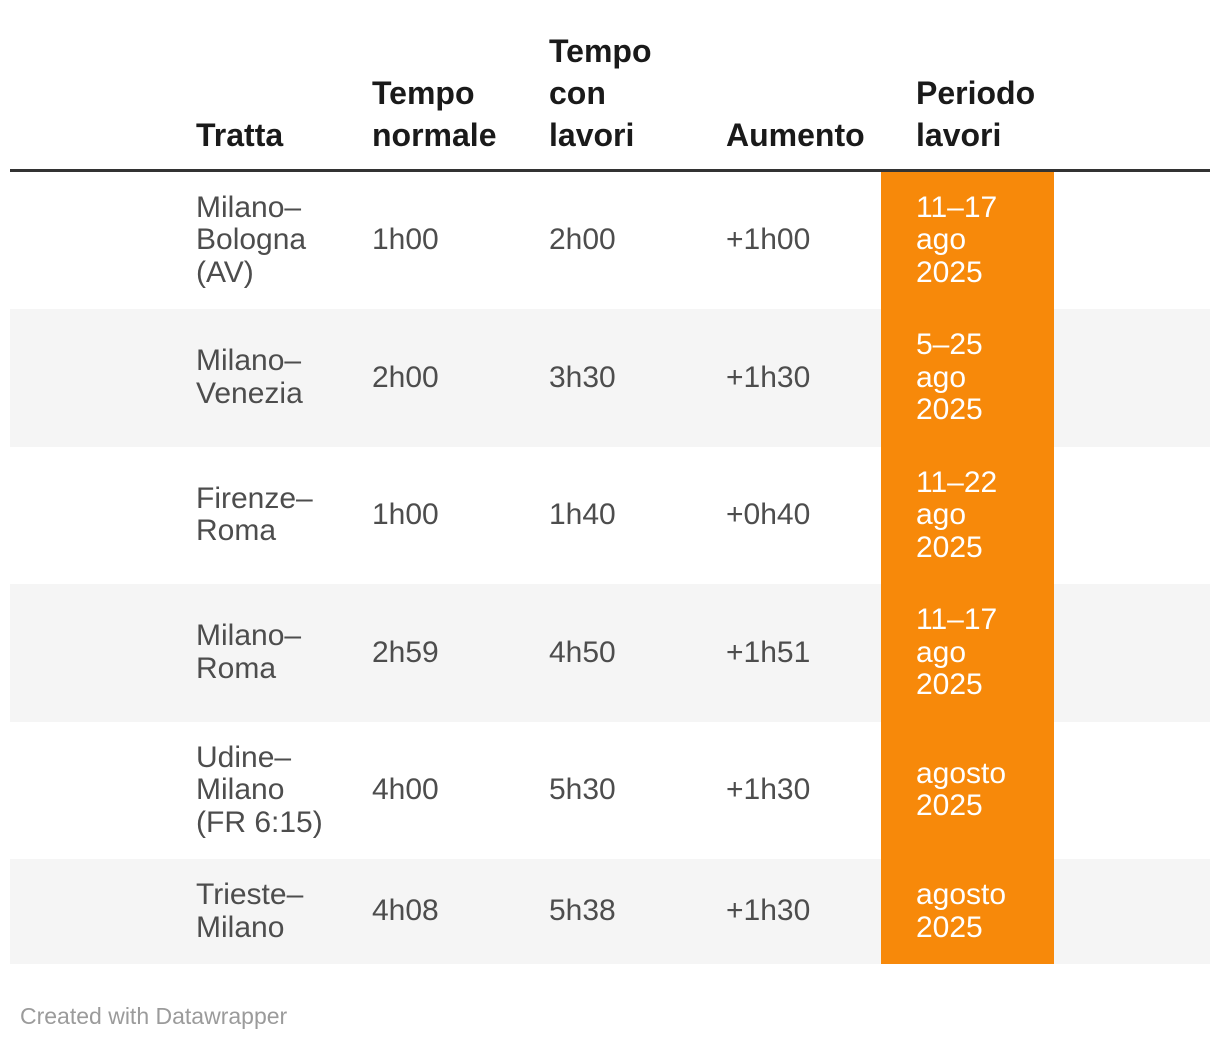 The width and height of the screenshot is (1220, 1044). I want to click on header-spacer-left, so click(98, 85).